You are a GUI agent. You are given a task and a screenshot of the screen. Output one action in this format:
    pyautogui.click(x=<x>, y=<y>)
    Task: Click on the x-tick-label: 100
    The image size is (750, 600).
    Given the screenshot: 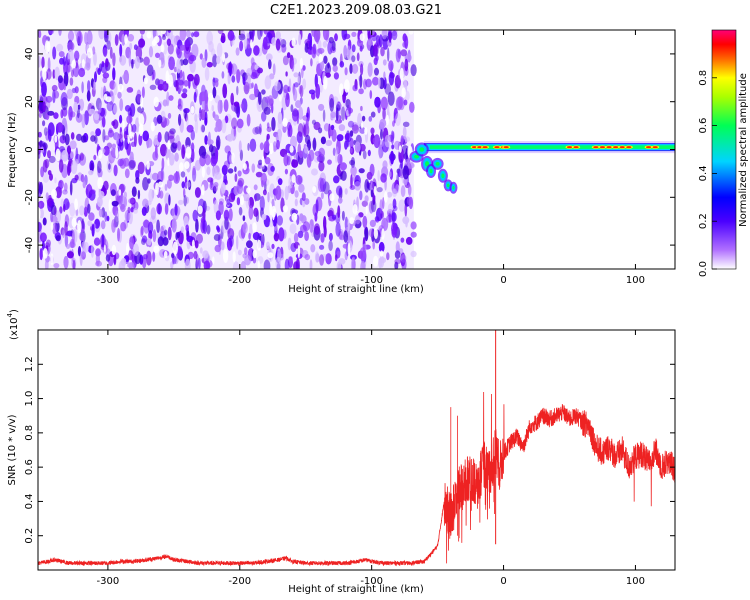 What is the action you would take?
    pyautogui.click(x=635, y=280)
    